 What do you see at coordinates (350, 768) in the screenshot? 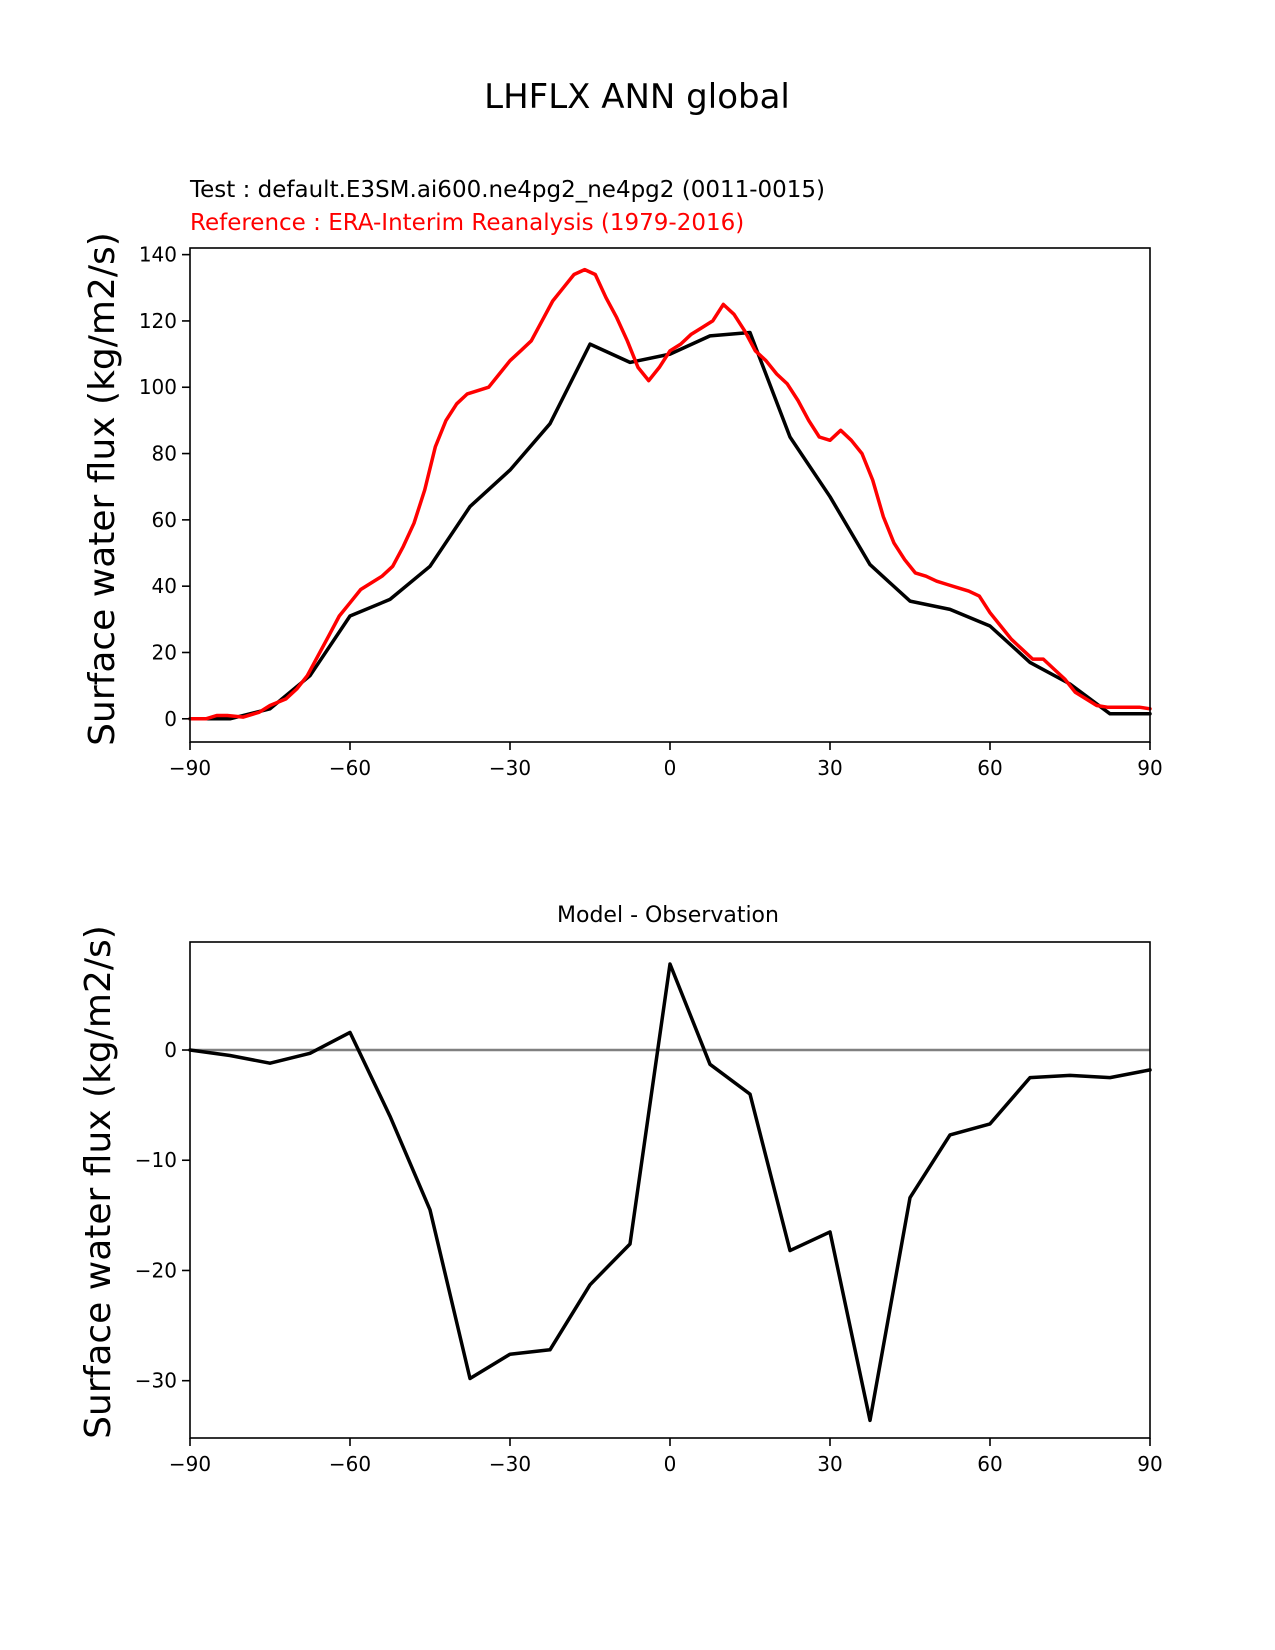
I see `top-x-tick-label: −60` at bounding box center [350, 768].